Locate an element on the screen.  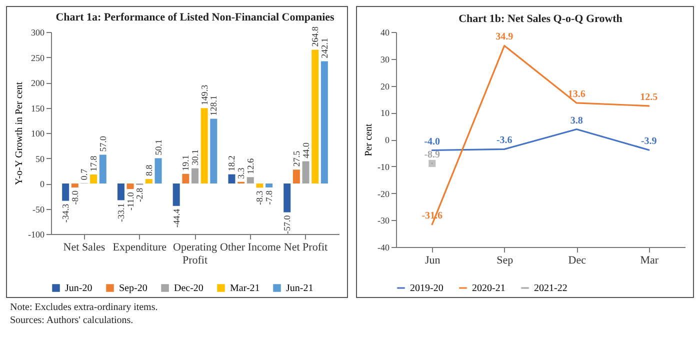
legend-label: 2019-20 is located at coordinates (427, 288).